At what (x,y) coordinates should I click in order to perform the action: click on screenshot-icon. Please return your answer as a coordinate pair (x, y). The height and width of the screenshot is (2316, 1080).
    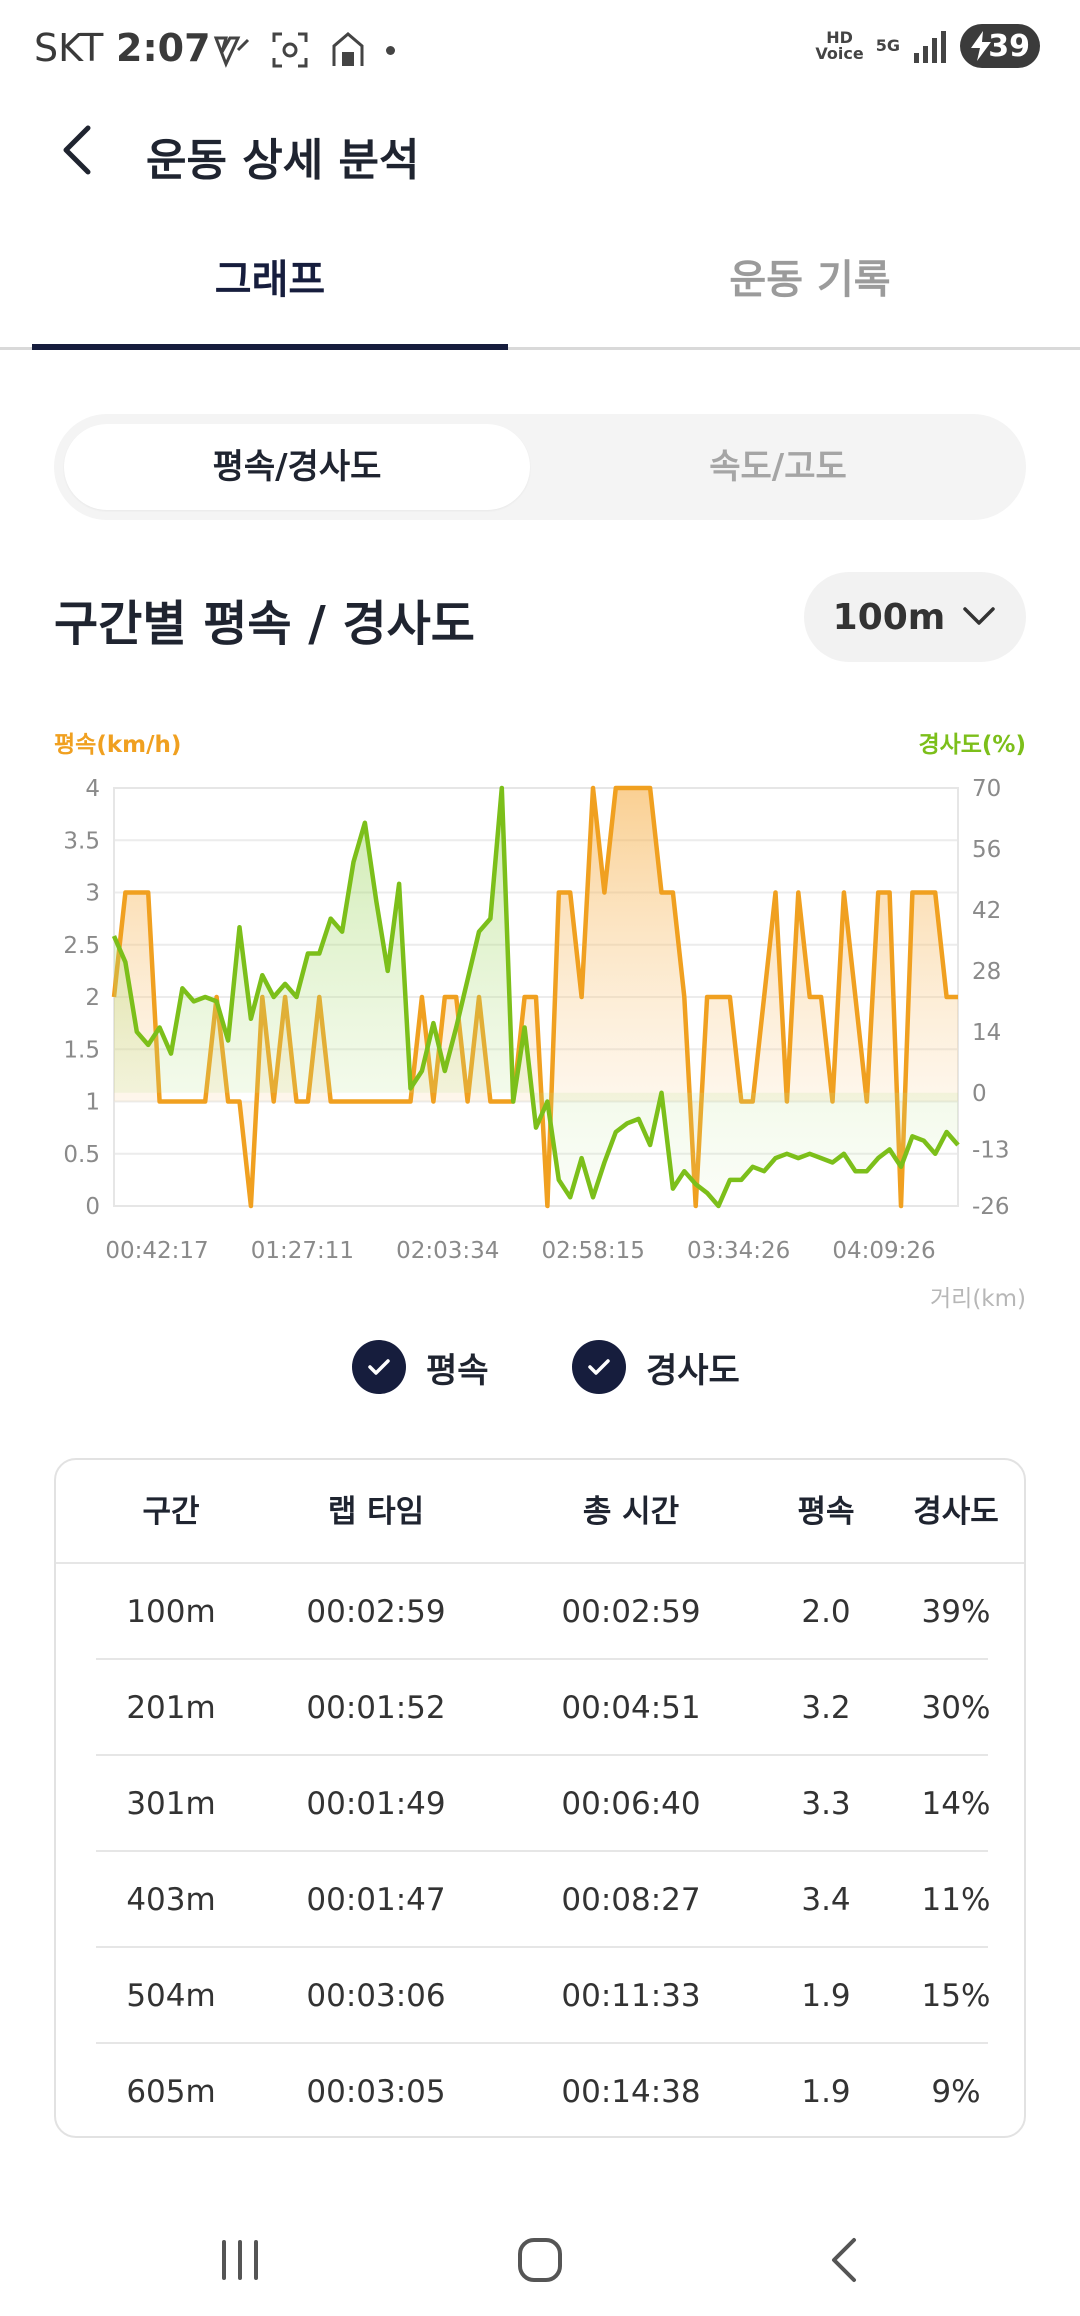
    Looking at the image, I should click on (290, 50).